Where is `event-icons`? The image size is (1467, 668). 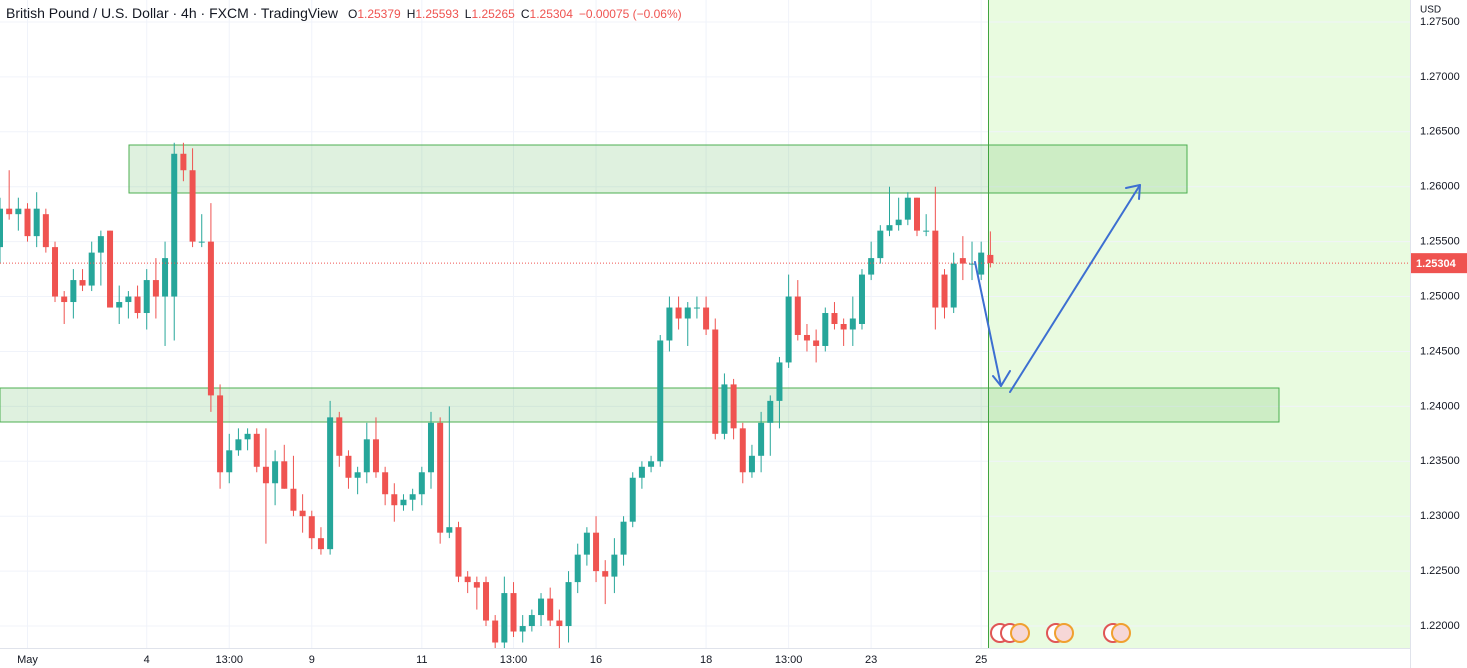 event-icons is located at coordinates (1060, 633).